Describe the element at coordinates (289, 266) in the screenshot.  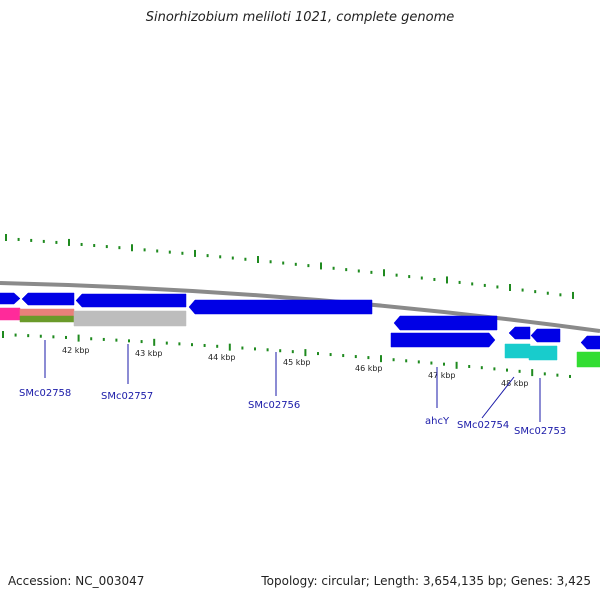
I see `outer-tick-track` at that location.